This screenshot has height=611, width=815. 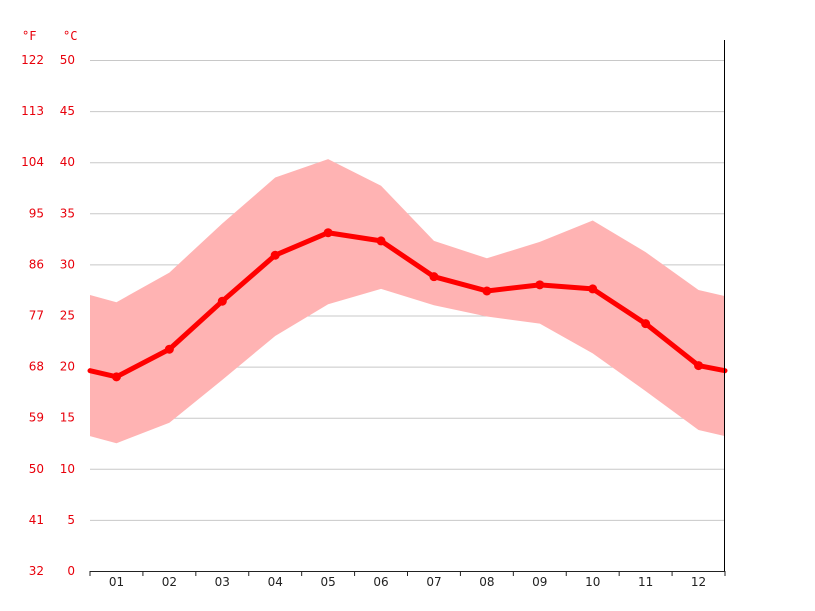 What do you see at coordinates (433, 582) in the screenshot?
I see `month-tick-label: 07` at bounding box center [433, 582].